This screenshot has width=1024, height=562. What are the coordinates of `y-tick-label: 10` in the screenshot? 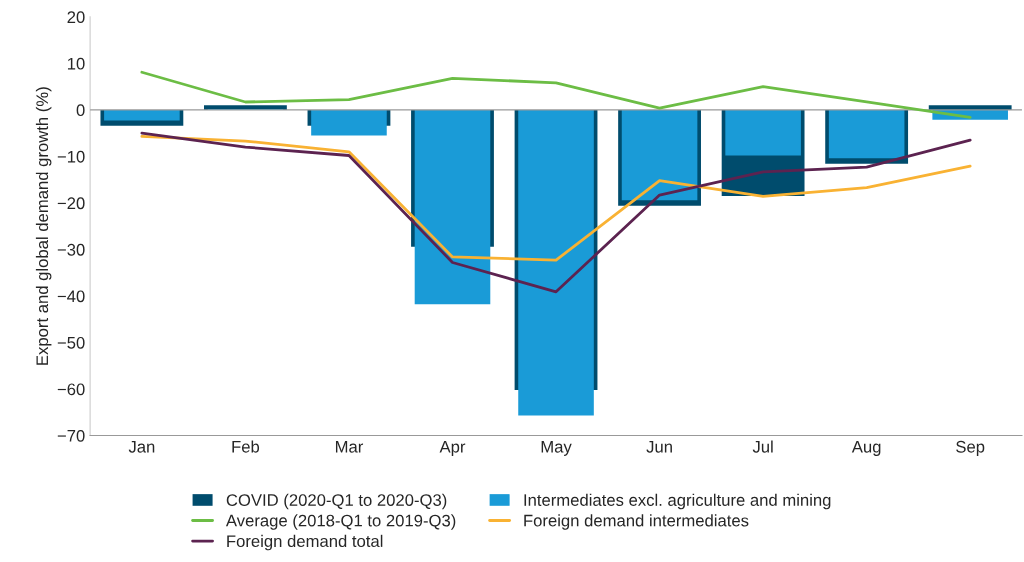 It's located at (76, 63).